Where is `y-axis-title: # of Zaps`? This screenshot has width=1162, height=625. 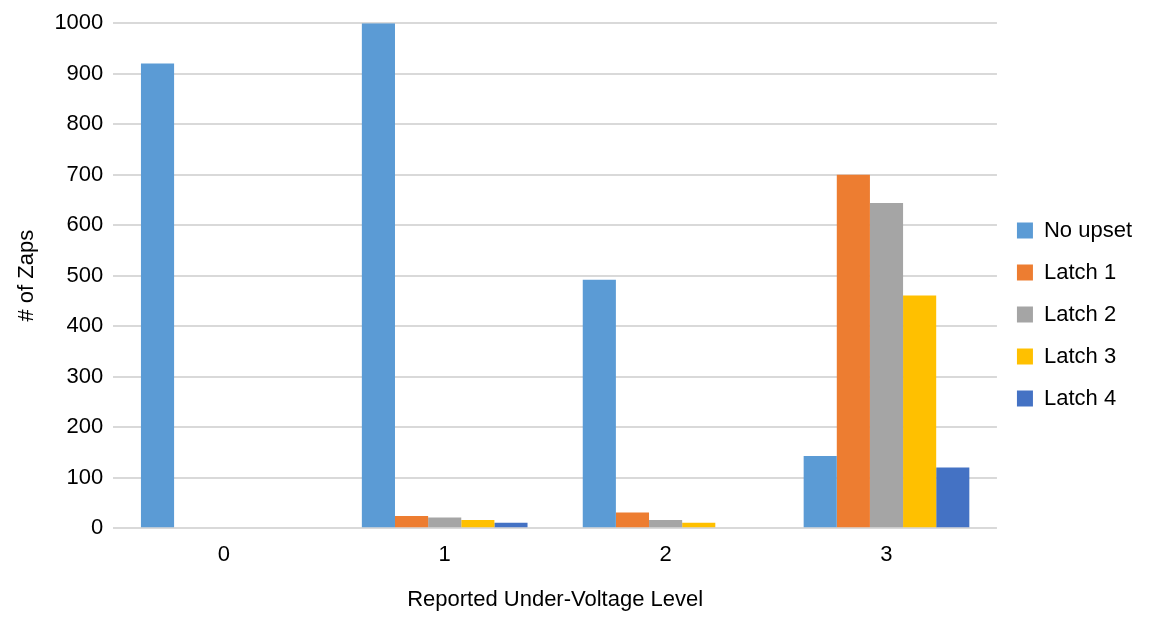 y-axis-title: # of Zaps is located at coordinates (26, 275).